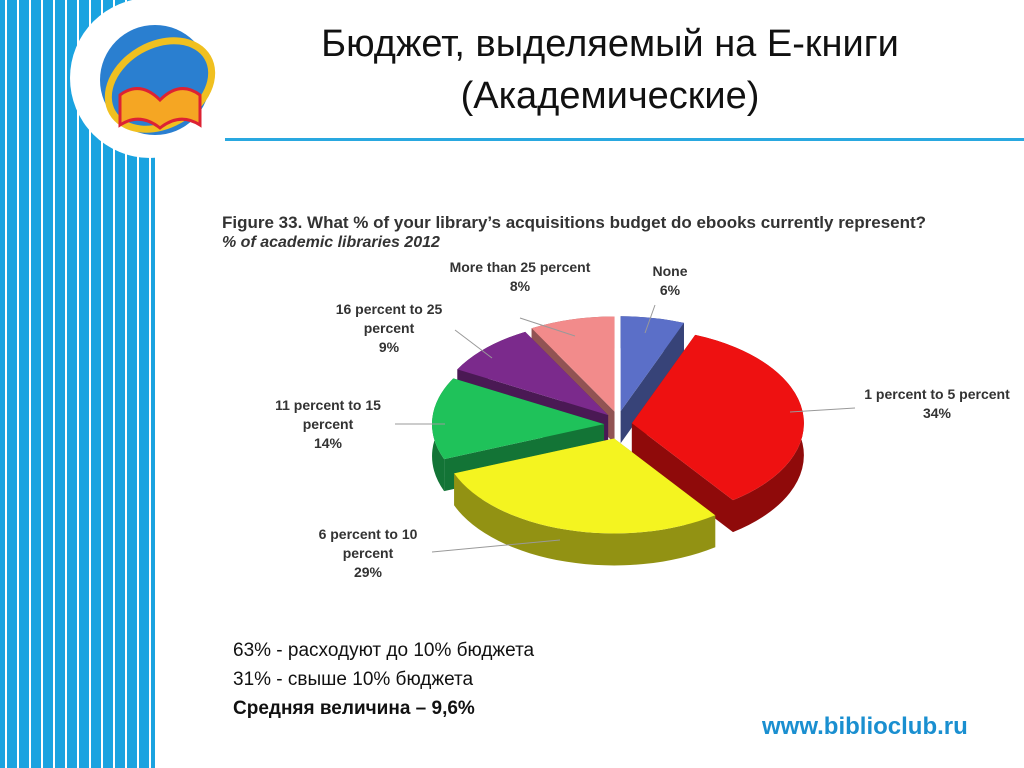 Image resolution: width=1024 pixels, height=768 pixels. I want to click on slice-side, so click(585, 519).